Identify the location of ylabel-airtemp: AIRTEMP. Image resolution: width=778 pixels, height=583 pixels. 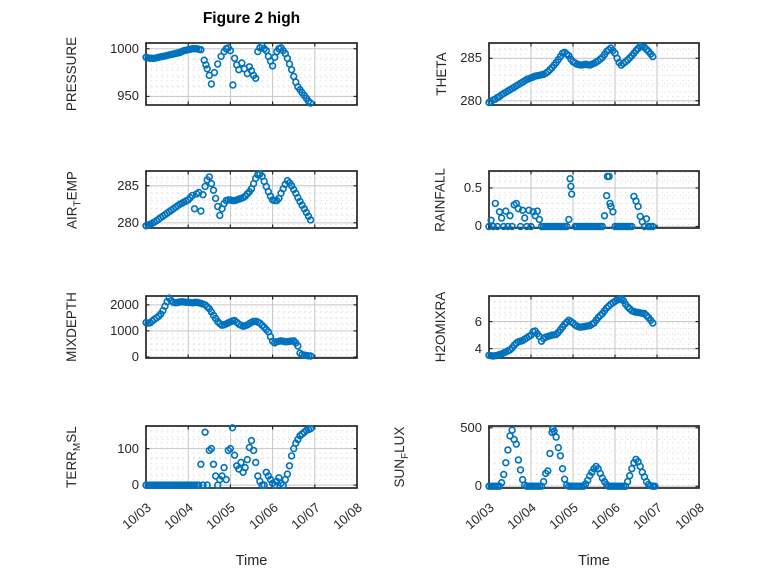
(73, 199).